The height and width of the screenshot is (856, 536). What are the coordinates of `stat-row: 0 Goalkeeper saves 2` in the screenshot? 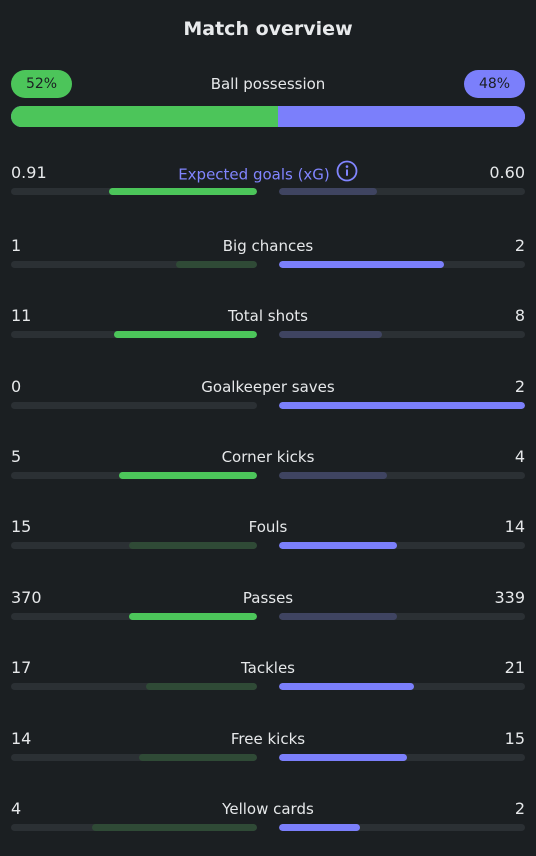 It's located at (268, 394).